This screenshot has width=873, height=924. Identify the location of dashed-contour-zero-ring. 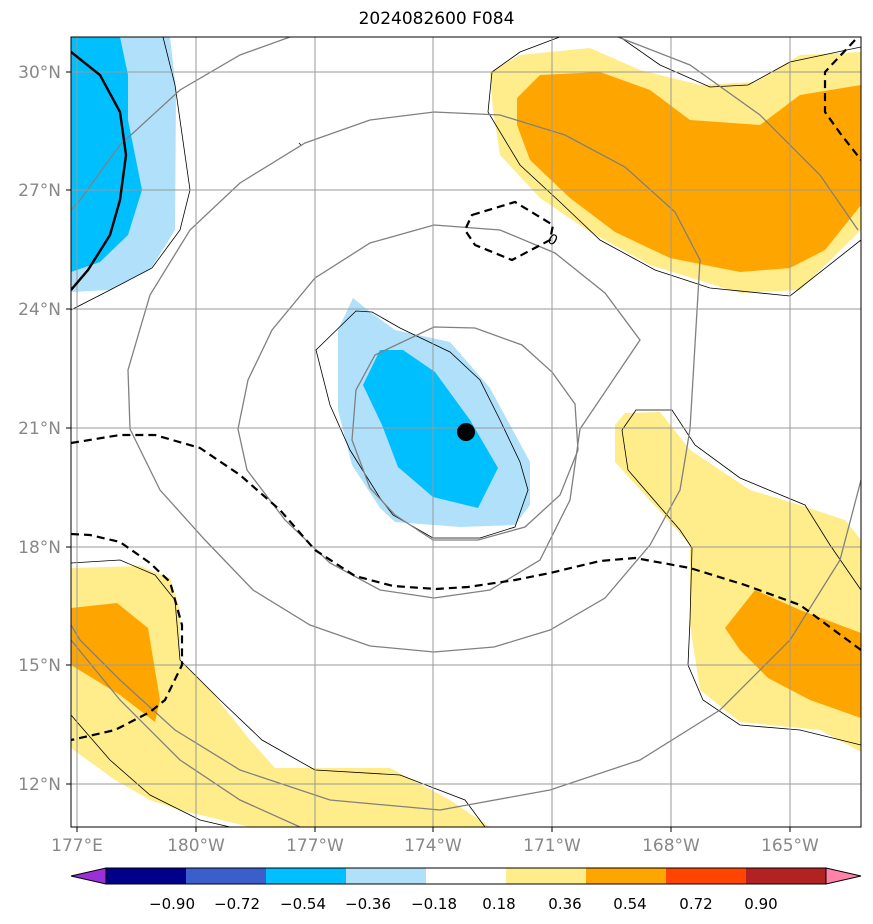
(509, 231).